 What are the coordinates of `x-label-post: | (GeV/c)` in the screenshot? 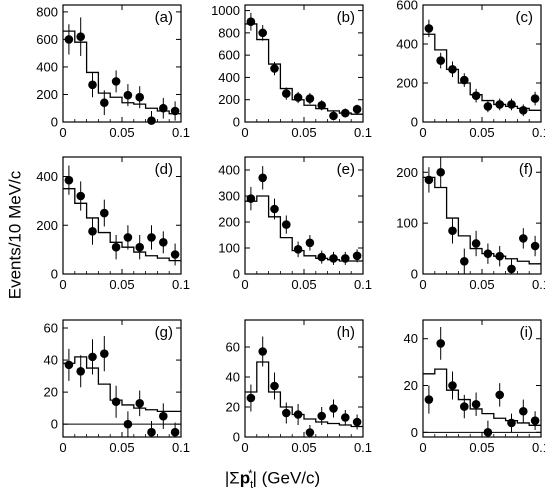 It's located at (286, 478).